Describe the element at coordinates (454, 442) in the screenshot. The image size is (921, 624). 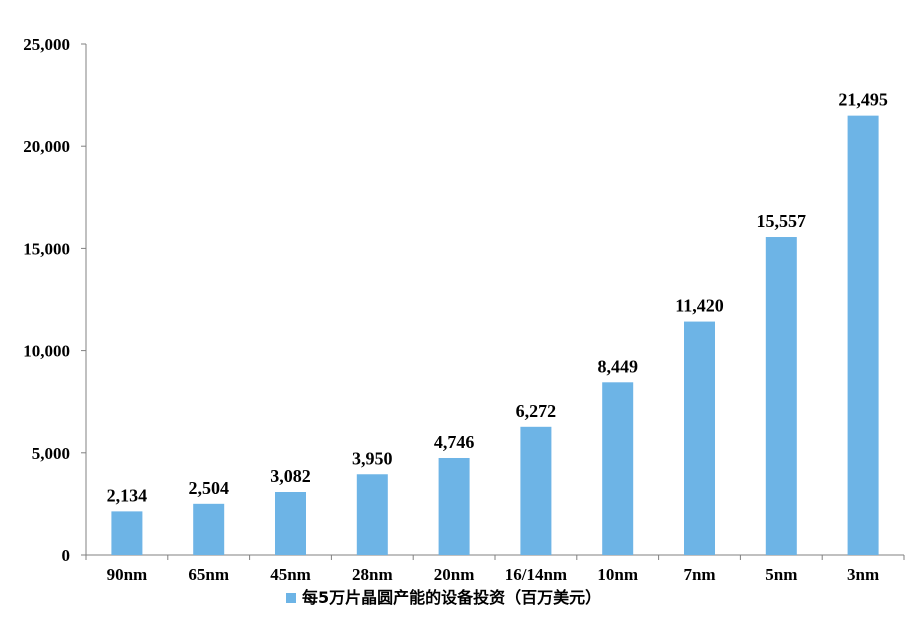
I see `data-label: 4,746` at that location.